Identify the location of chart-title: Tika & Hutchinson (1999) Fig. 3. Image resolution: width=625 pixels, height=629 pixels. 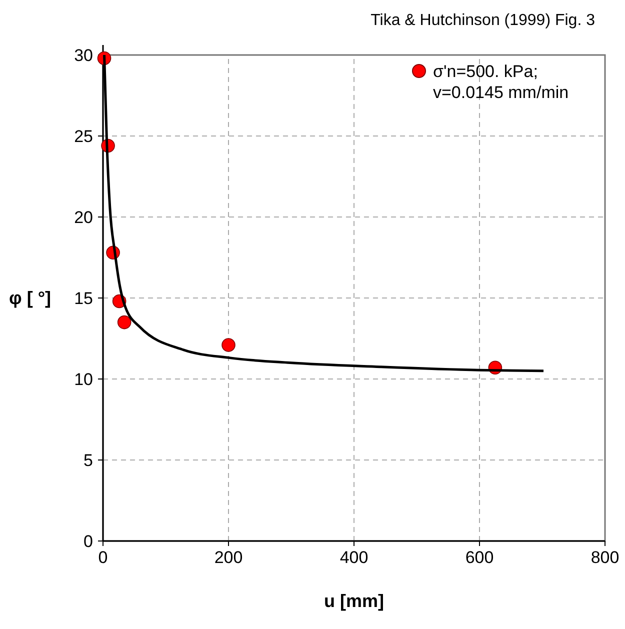
(483, 20).